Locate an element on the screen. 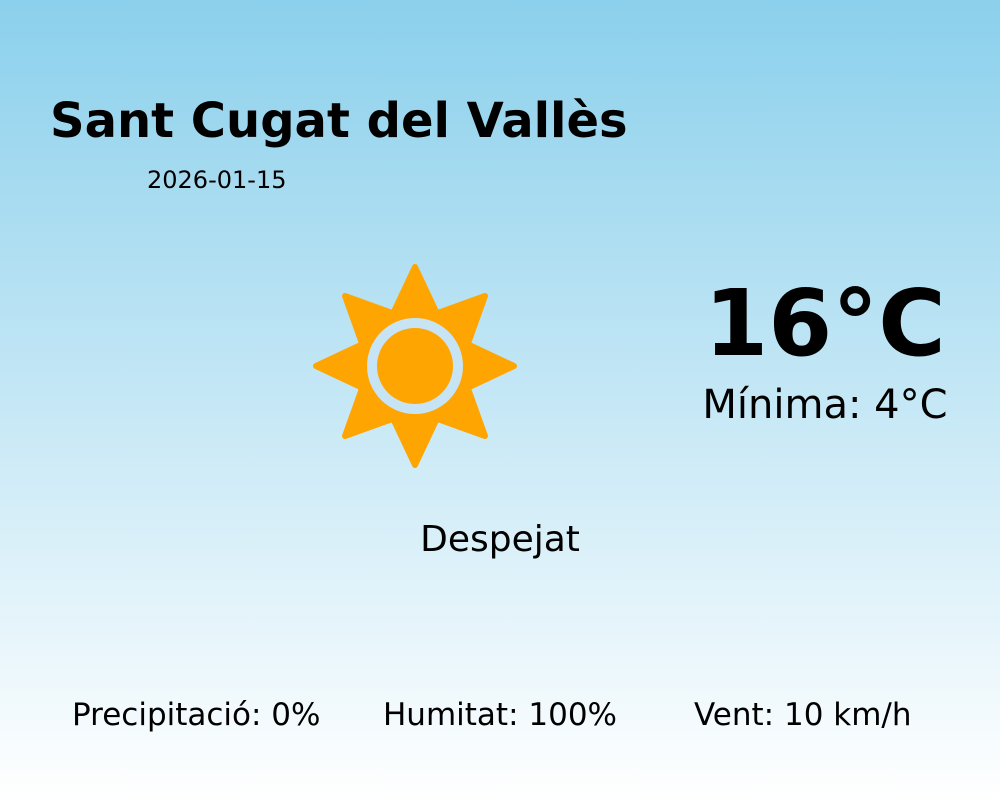  forecast-date: 2026-01-15 is located at coordinates (217, 180).